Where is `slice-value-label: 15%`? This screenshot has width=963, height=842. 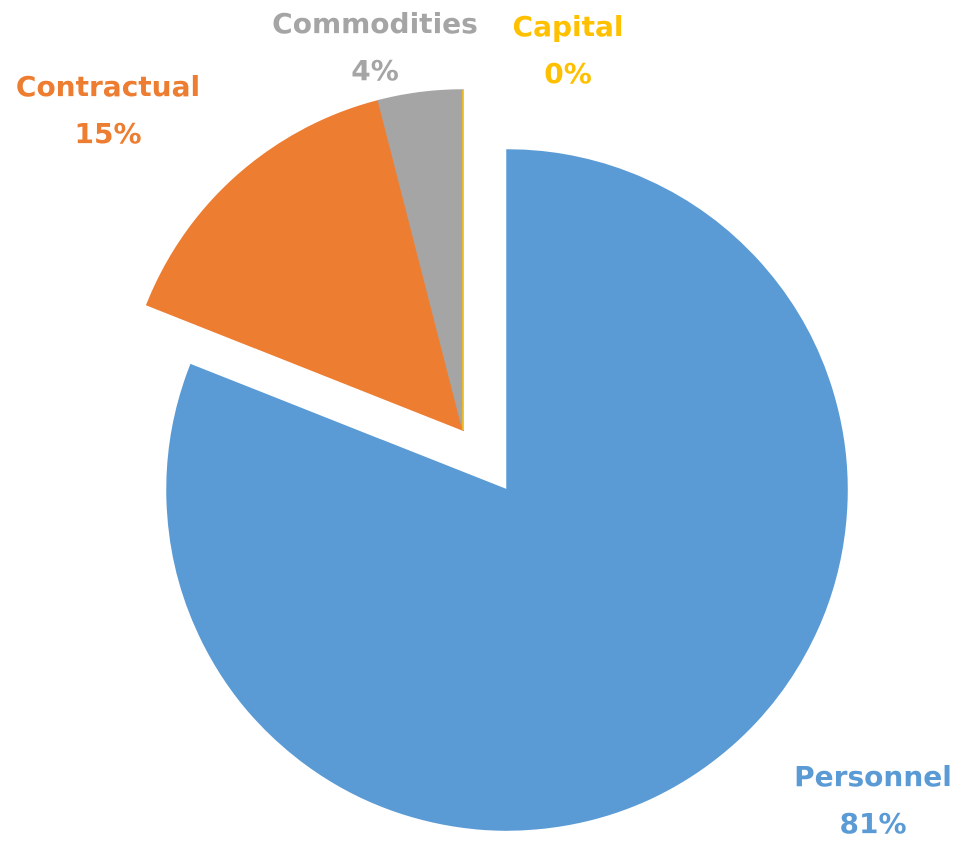
slice-value-label: 15% is located at coordinates (107, 133).